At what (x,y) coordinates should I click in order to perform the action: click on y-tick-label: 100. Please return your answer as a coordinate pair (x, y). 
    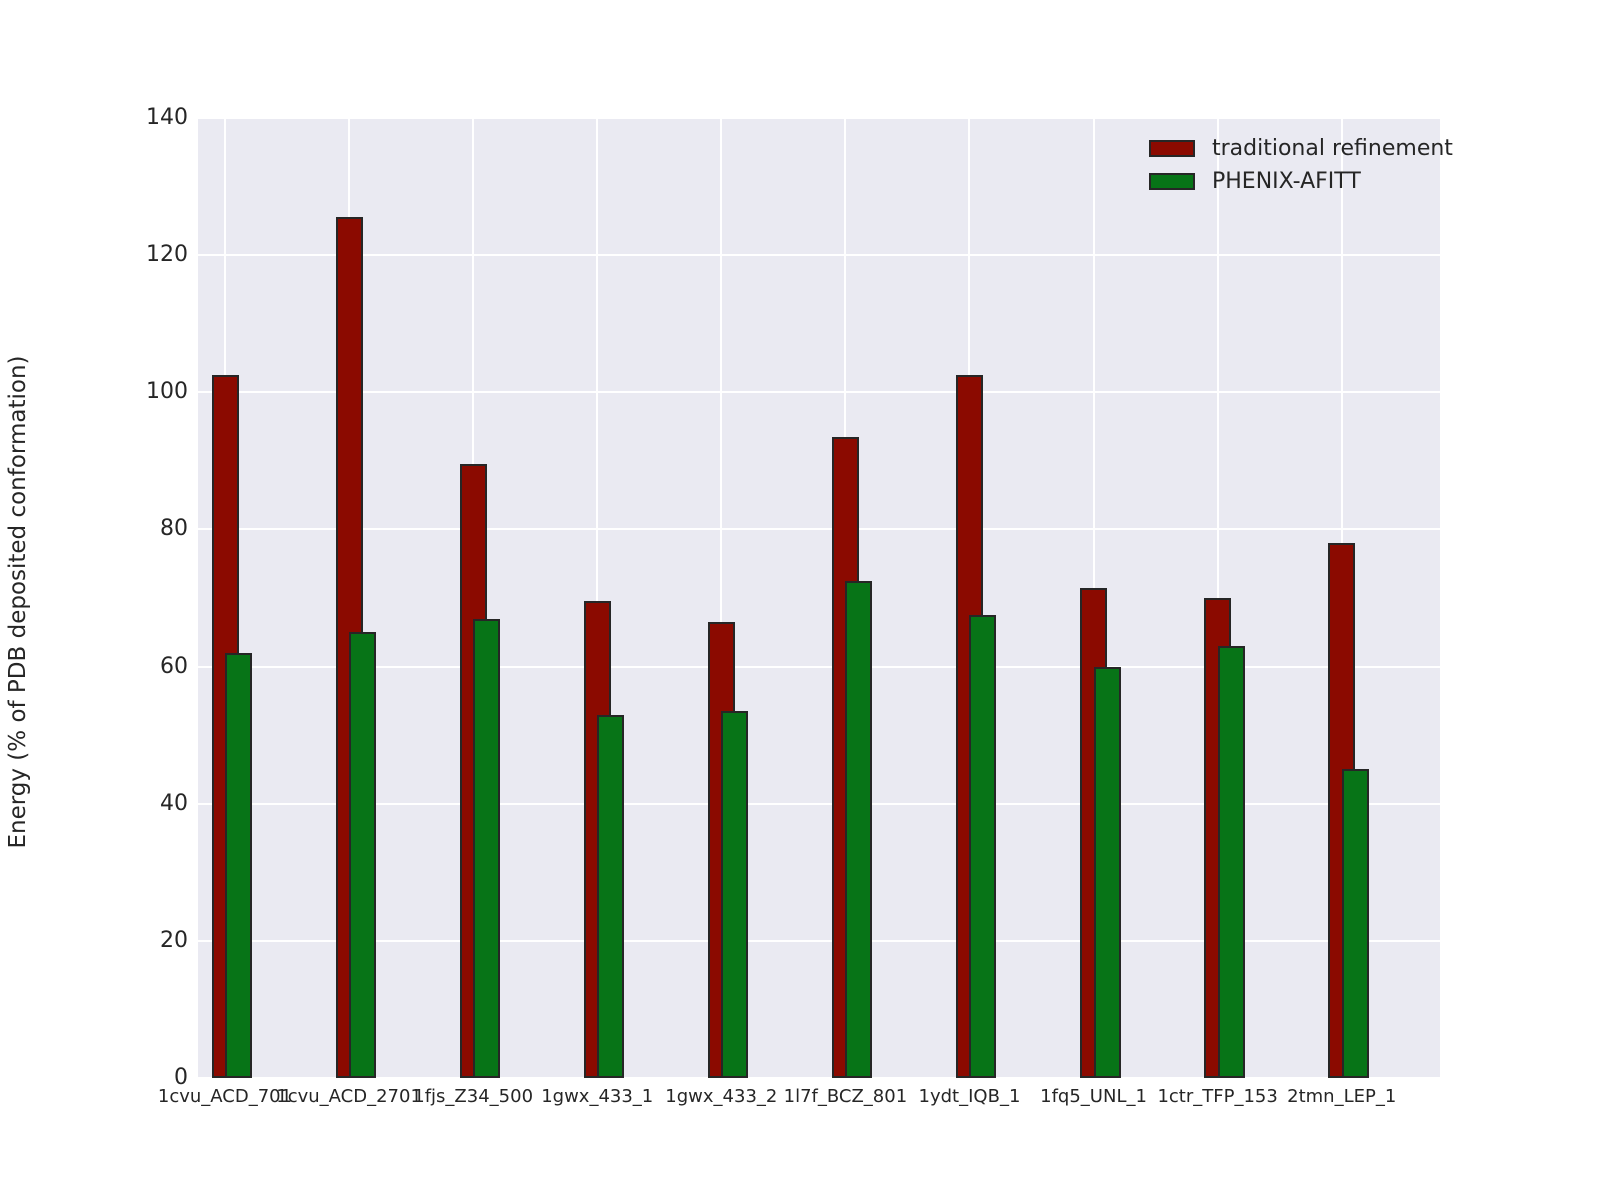
    Looking at the image, I should click on (167, 392).